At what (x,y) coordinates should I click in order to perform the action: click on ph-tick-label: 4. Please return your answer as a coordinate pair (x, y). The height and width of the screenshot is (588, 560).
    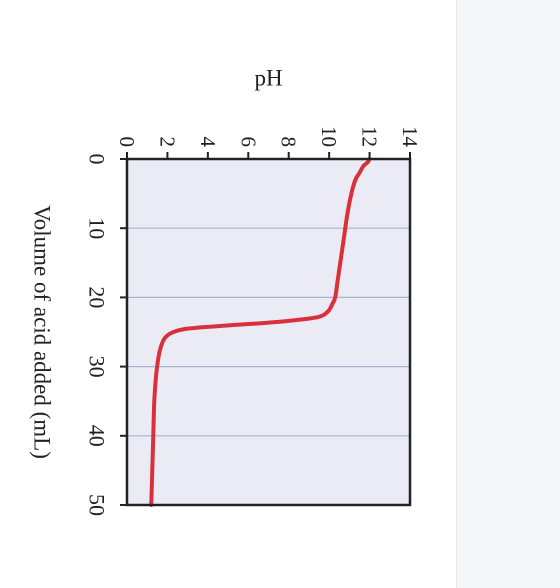
    Looking at the image, I should click on (208, 142).